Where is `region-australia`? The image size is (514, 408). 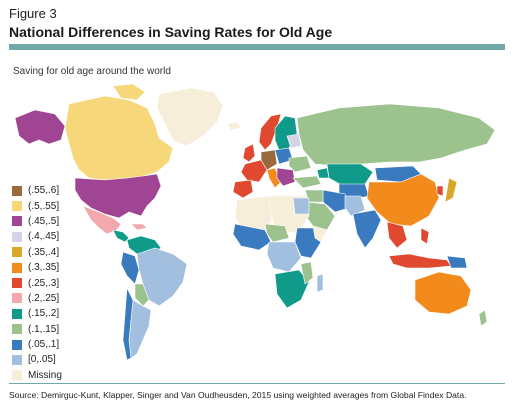 region-australia is located at coordinates (443, 293).